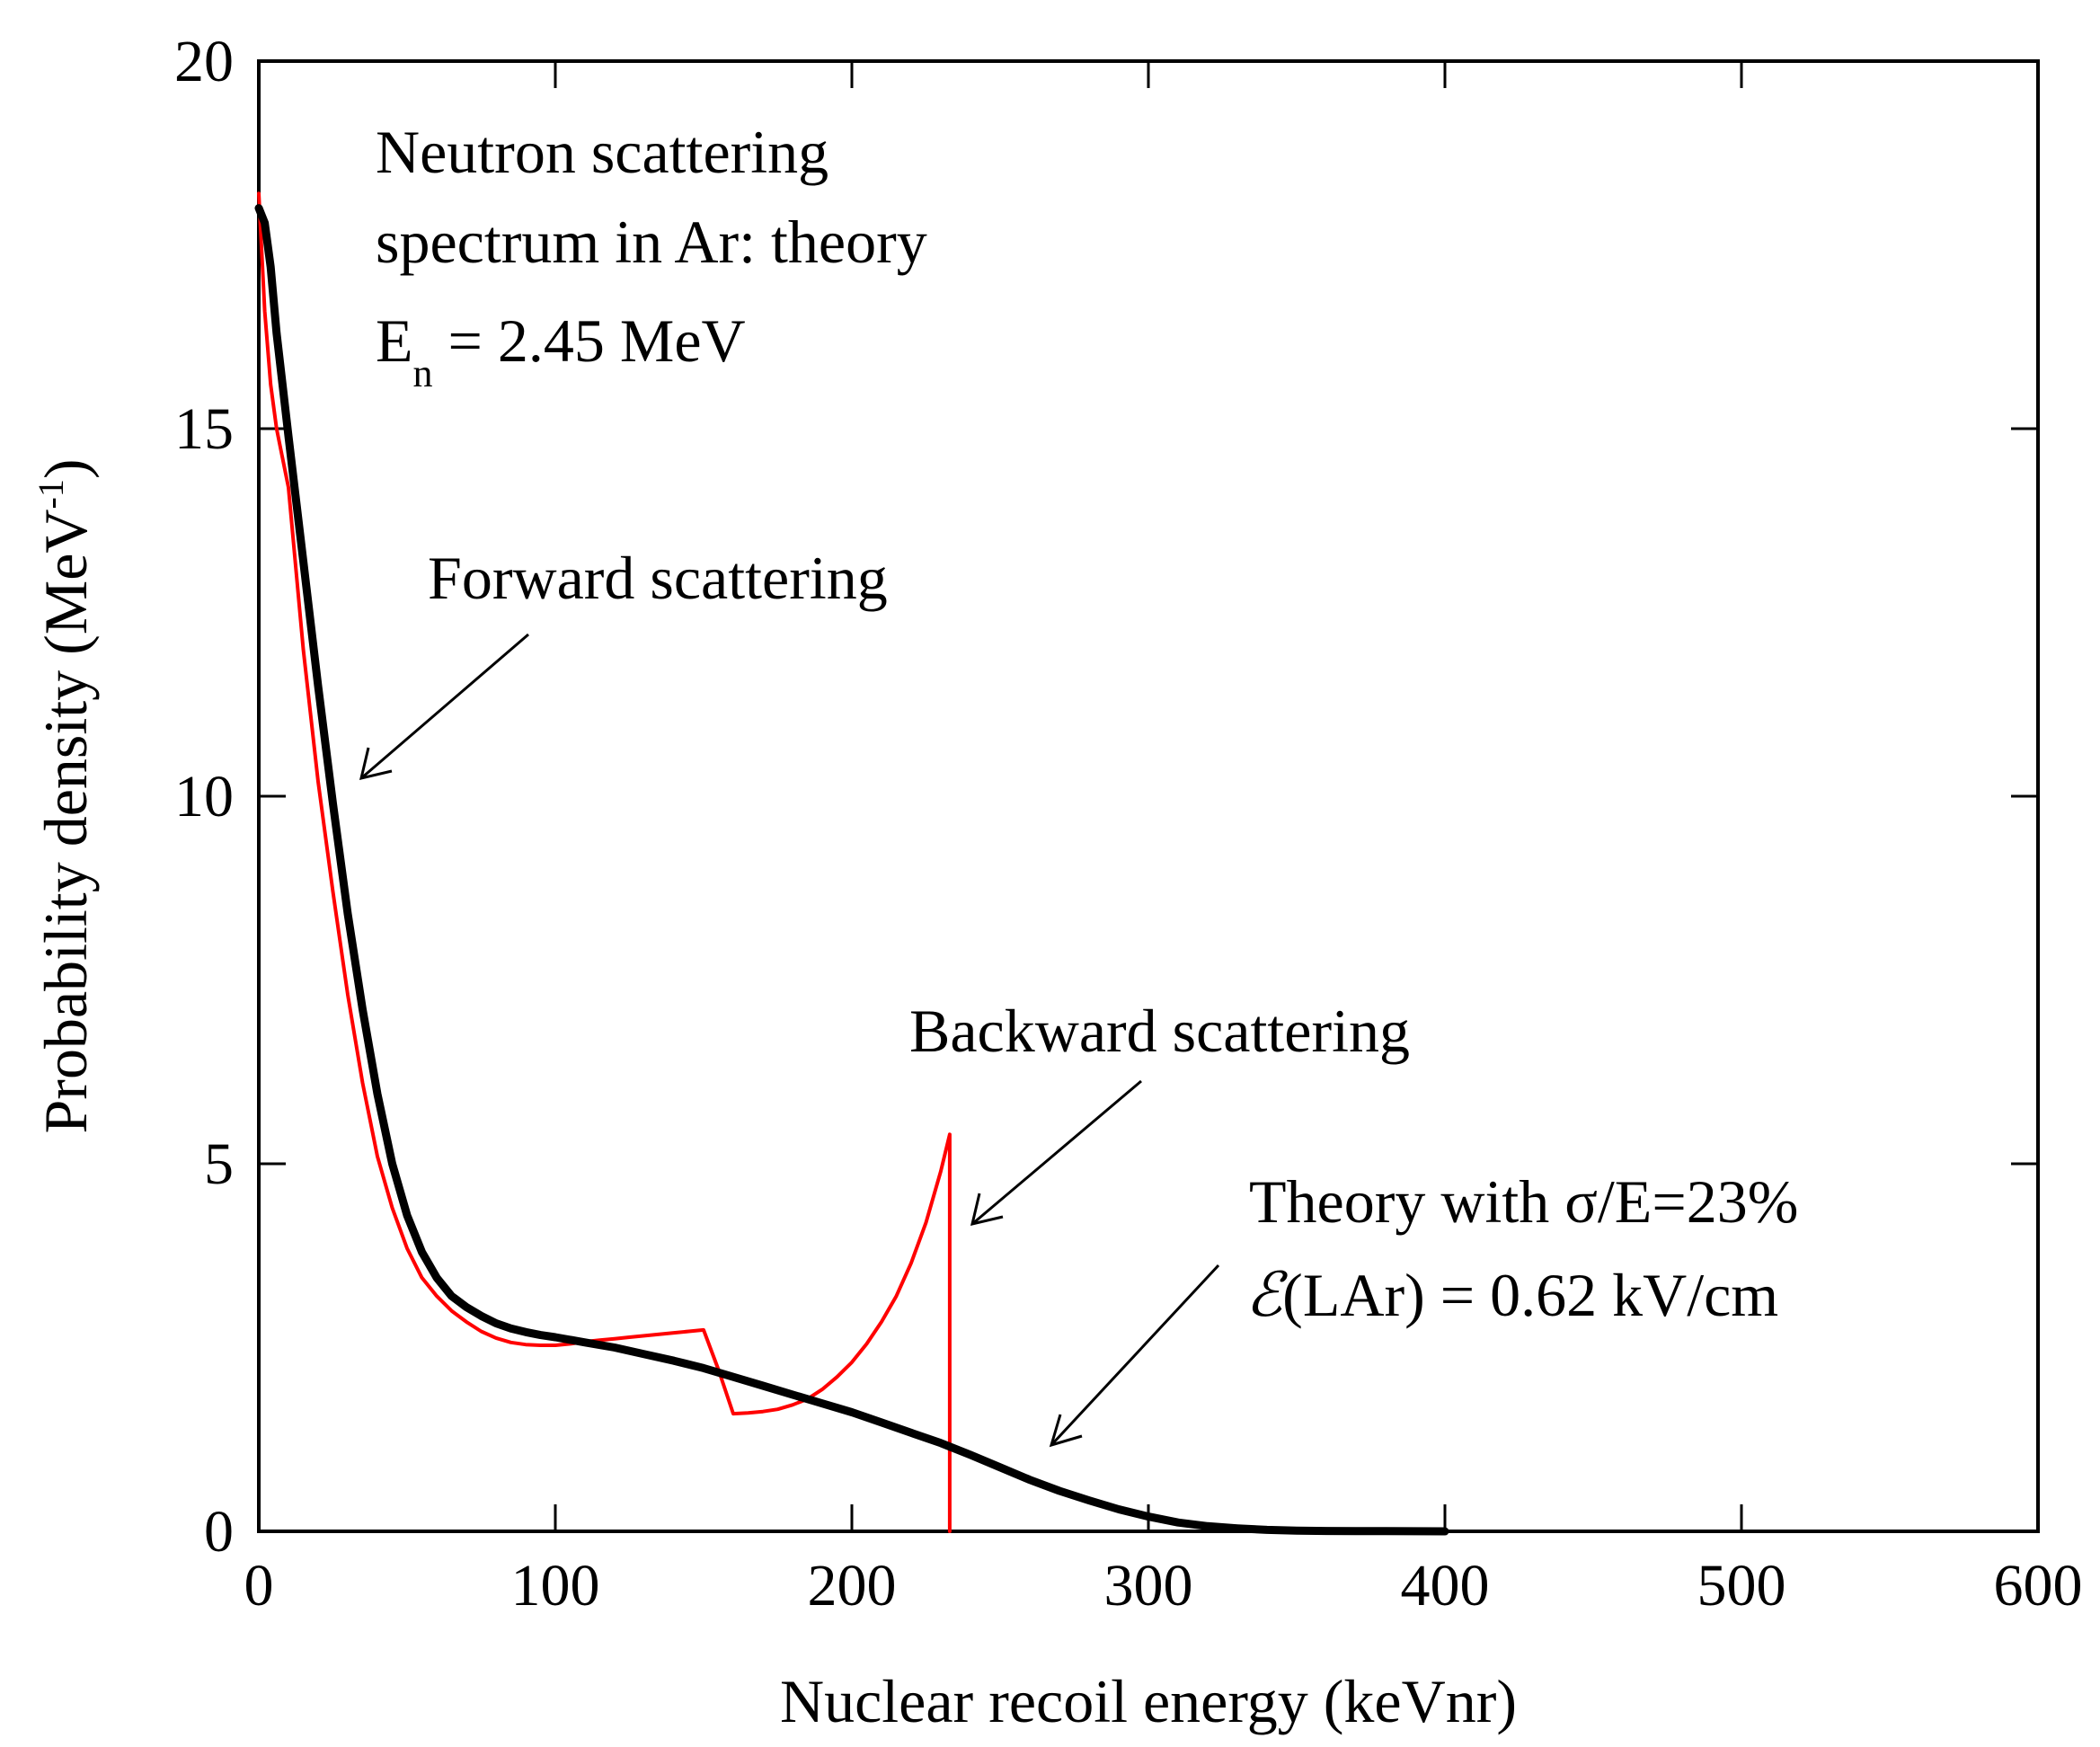 The image size is (2100, 1747). I want to click on annotation-energy-main: E, so click(394, 340).